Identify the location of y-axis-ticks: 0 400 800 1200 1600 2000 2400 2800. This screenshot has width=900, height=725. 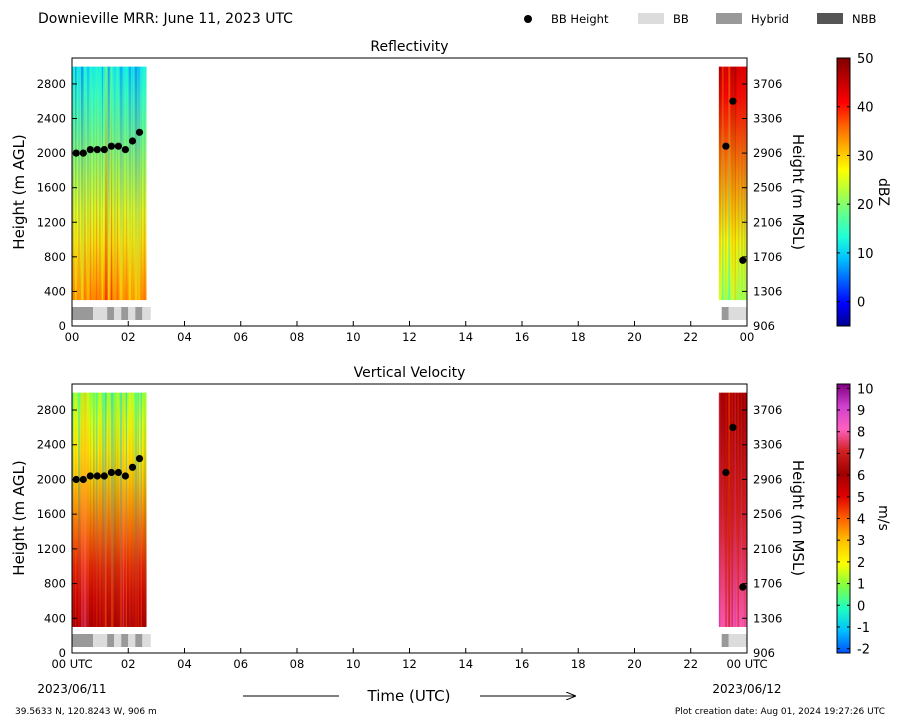
(57, 531).